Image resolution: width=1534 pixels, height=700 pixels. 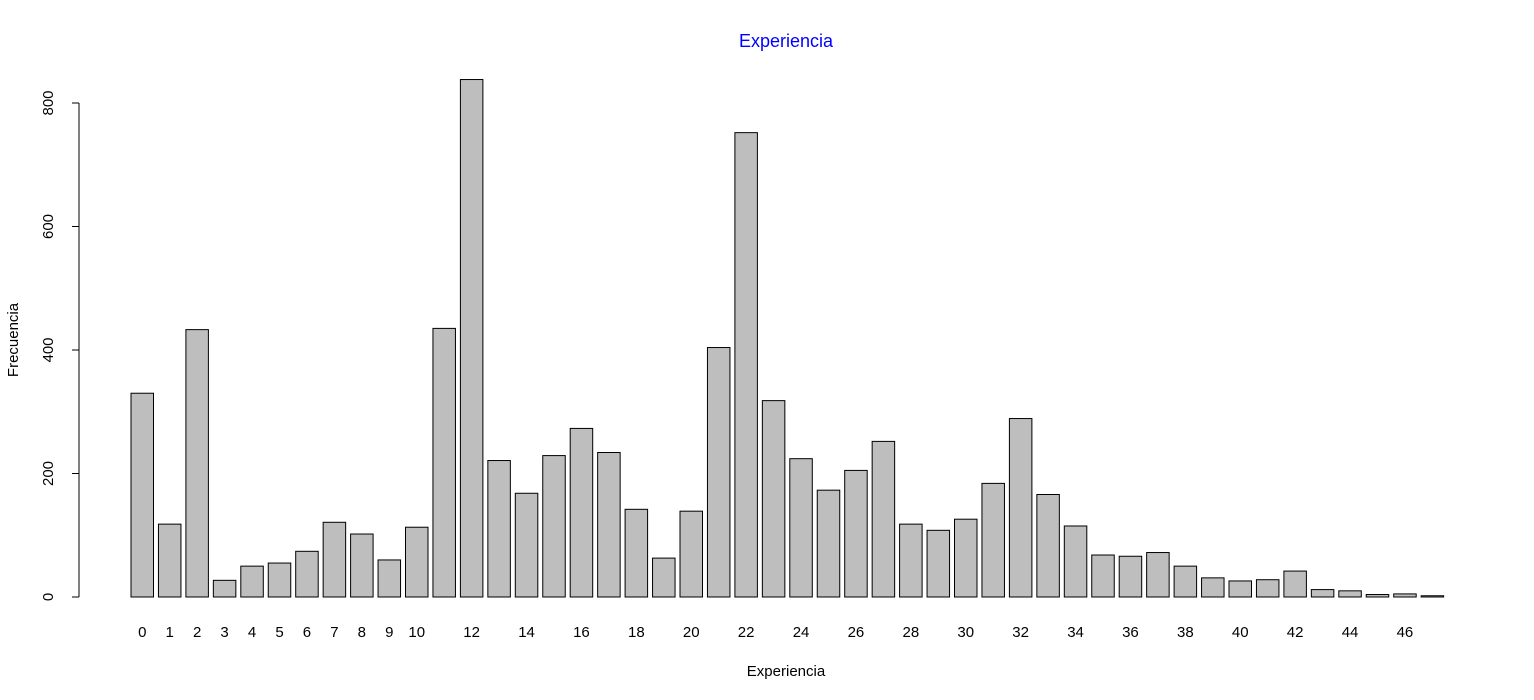 I want to click on x-axis-tick-label: 32, so click(x=1020, y=632).